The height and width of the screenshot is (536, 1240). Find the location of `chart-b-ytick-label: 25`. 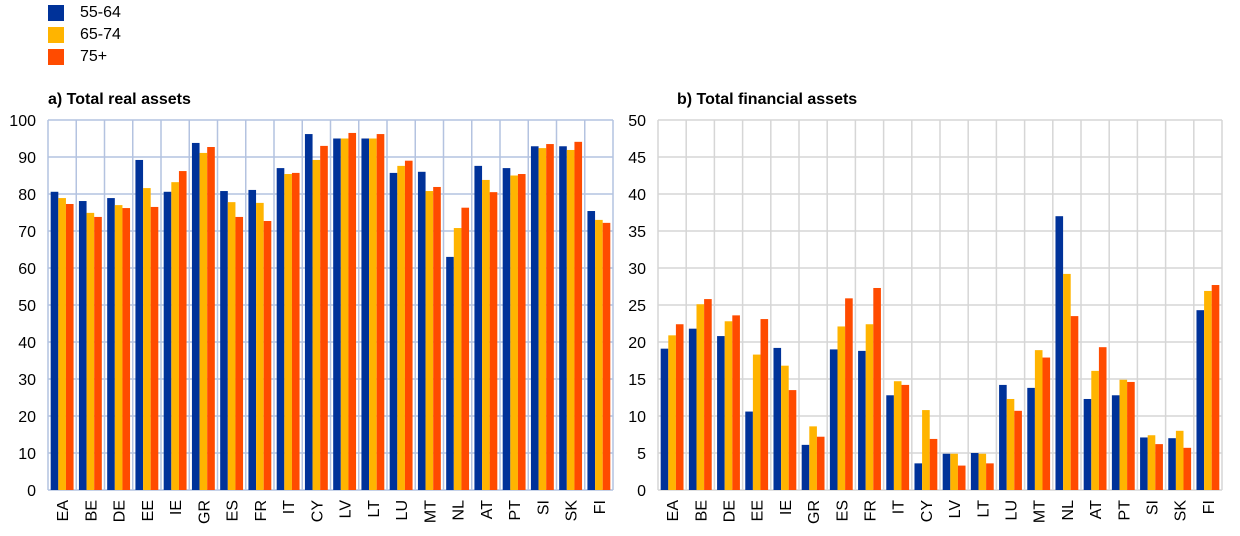

chart-b-ytick-label: 25 is located at coordinates (637, 306).